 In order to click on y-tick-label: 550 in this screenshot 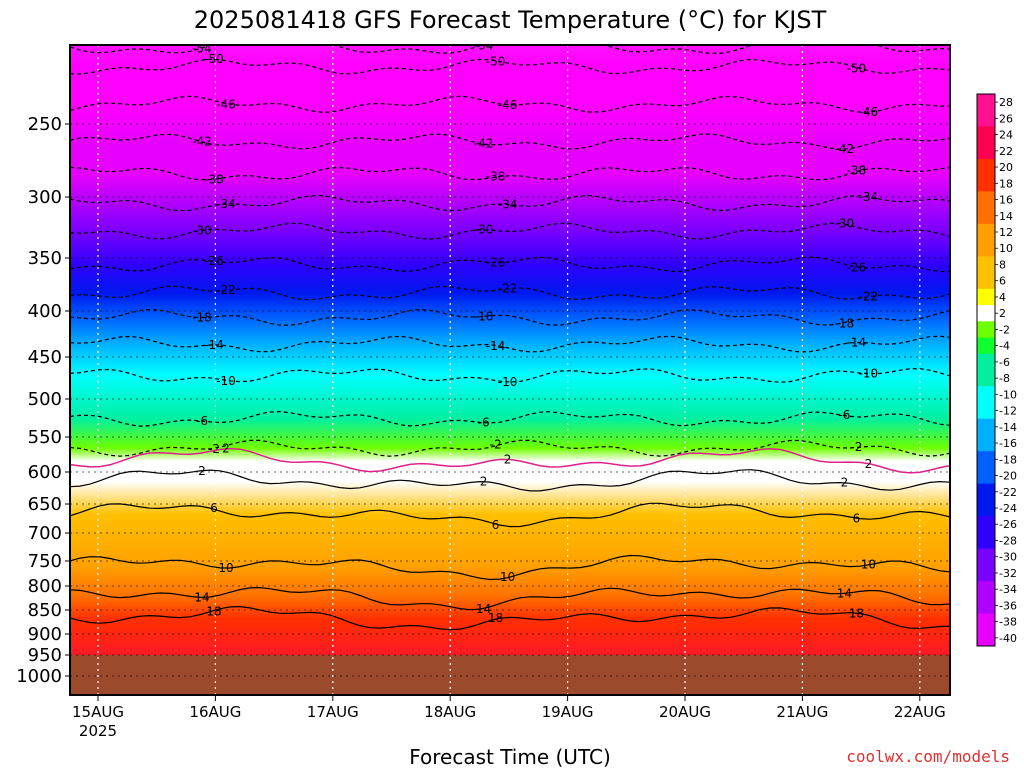, I will do `click(45, 437)`.